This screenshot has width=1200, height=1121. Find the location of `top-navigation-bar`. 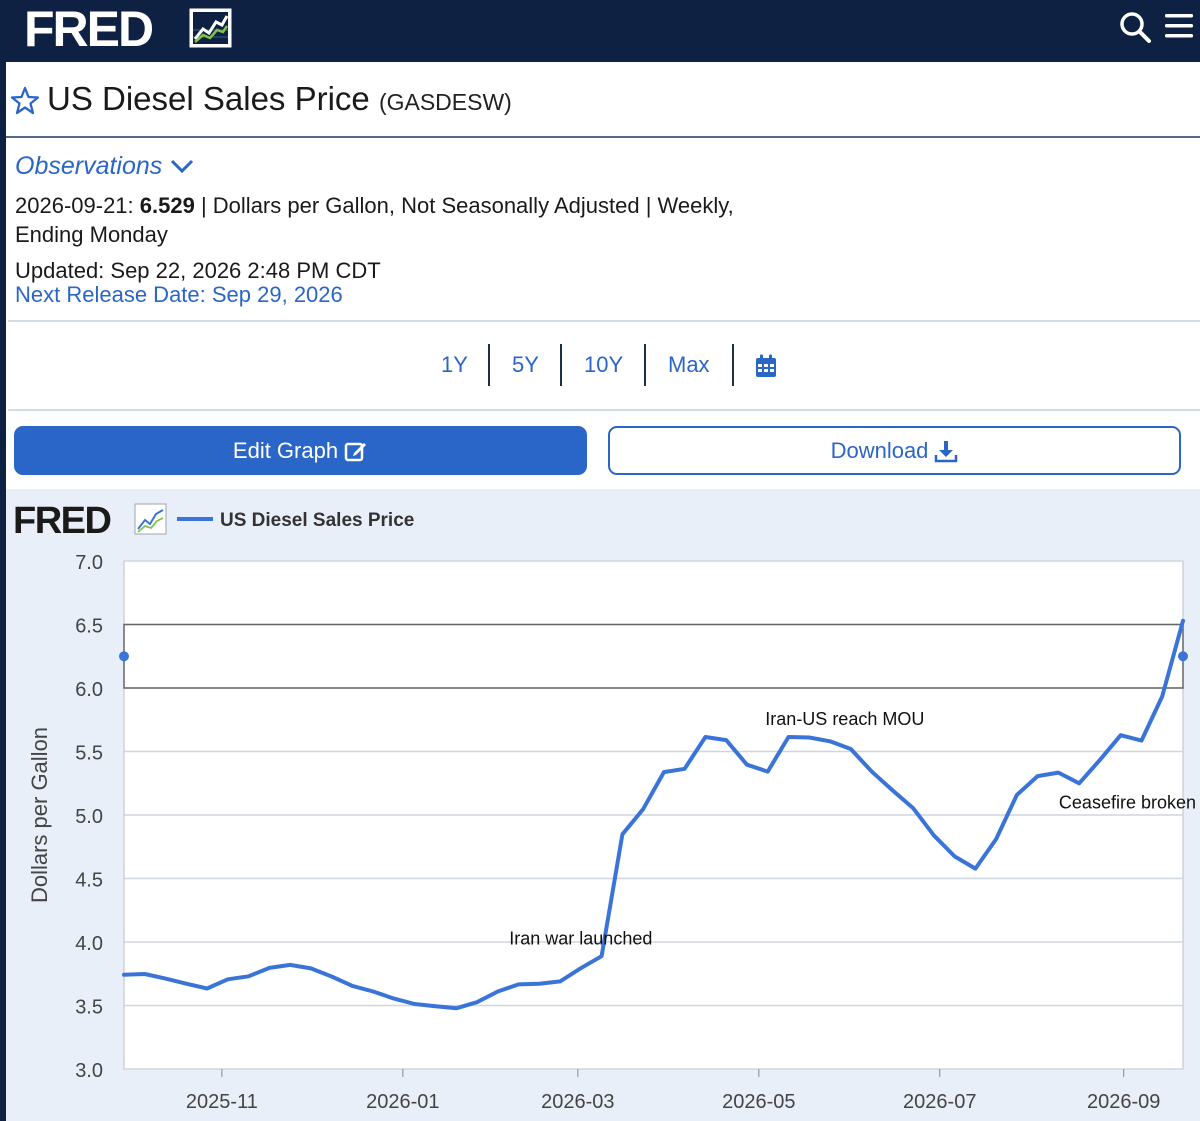

top-navigation-bar is located at coordinates (600, 31).